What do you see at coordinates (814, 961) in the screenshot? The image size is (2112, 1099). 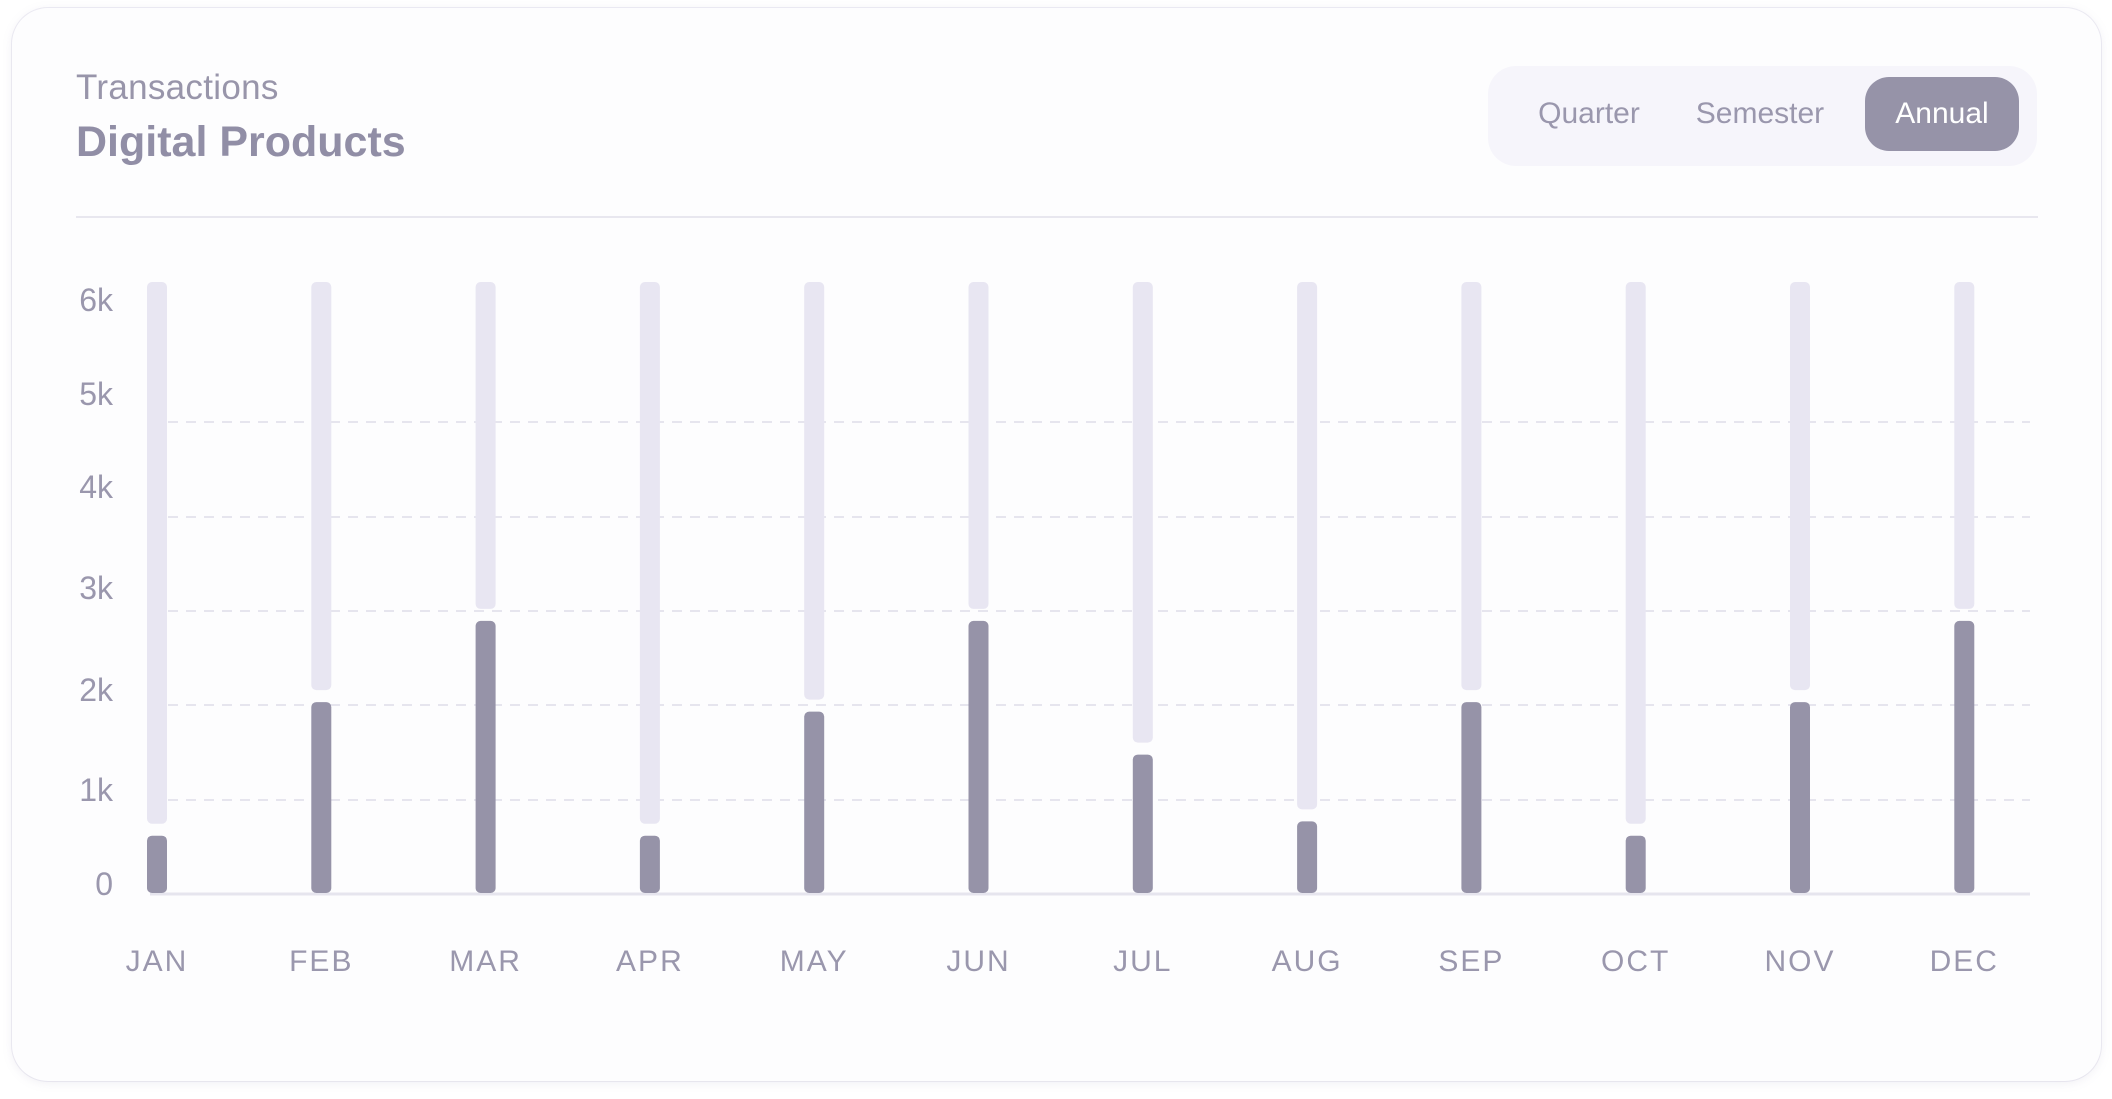 I see `x-tick-label: MAY` at bounding box center [814, 961].